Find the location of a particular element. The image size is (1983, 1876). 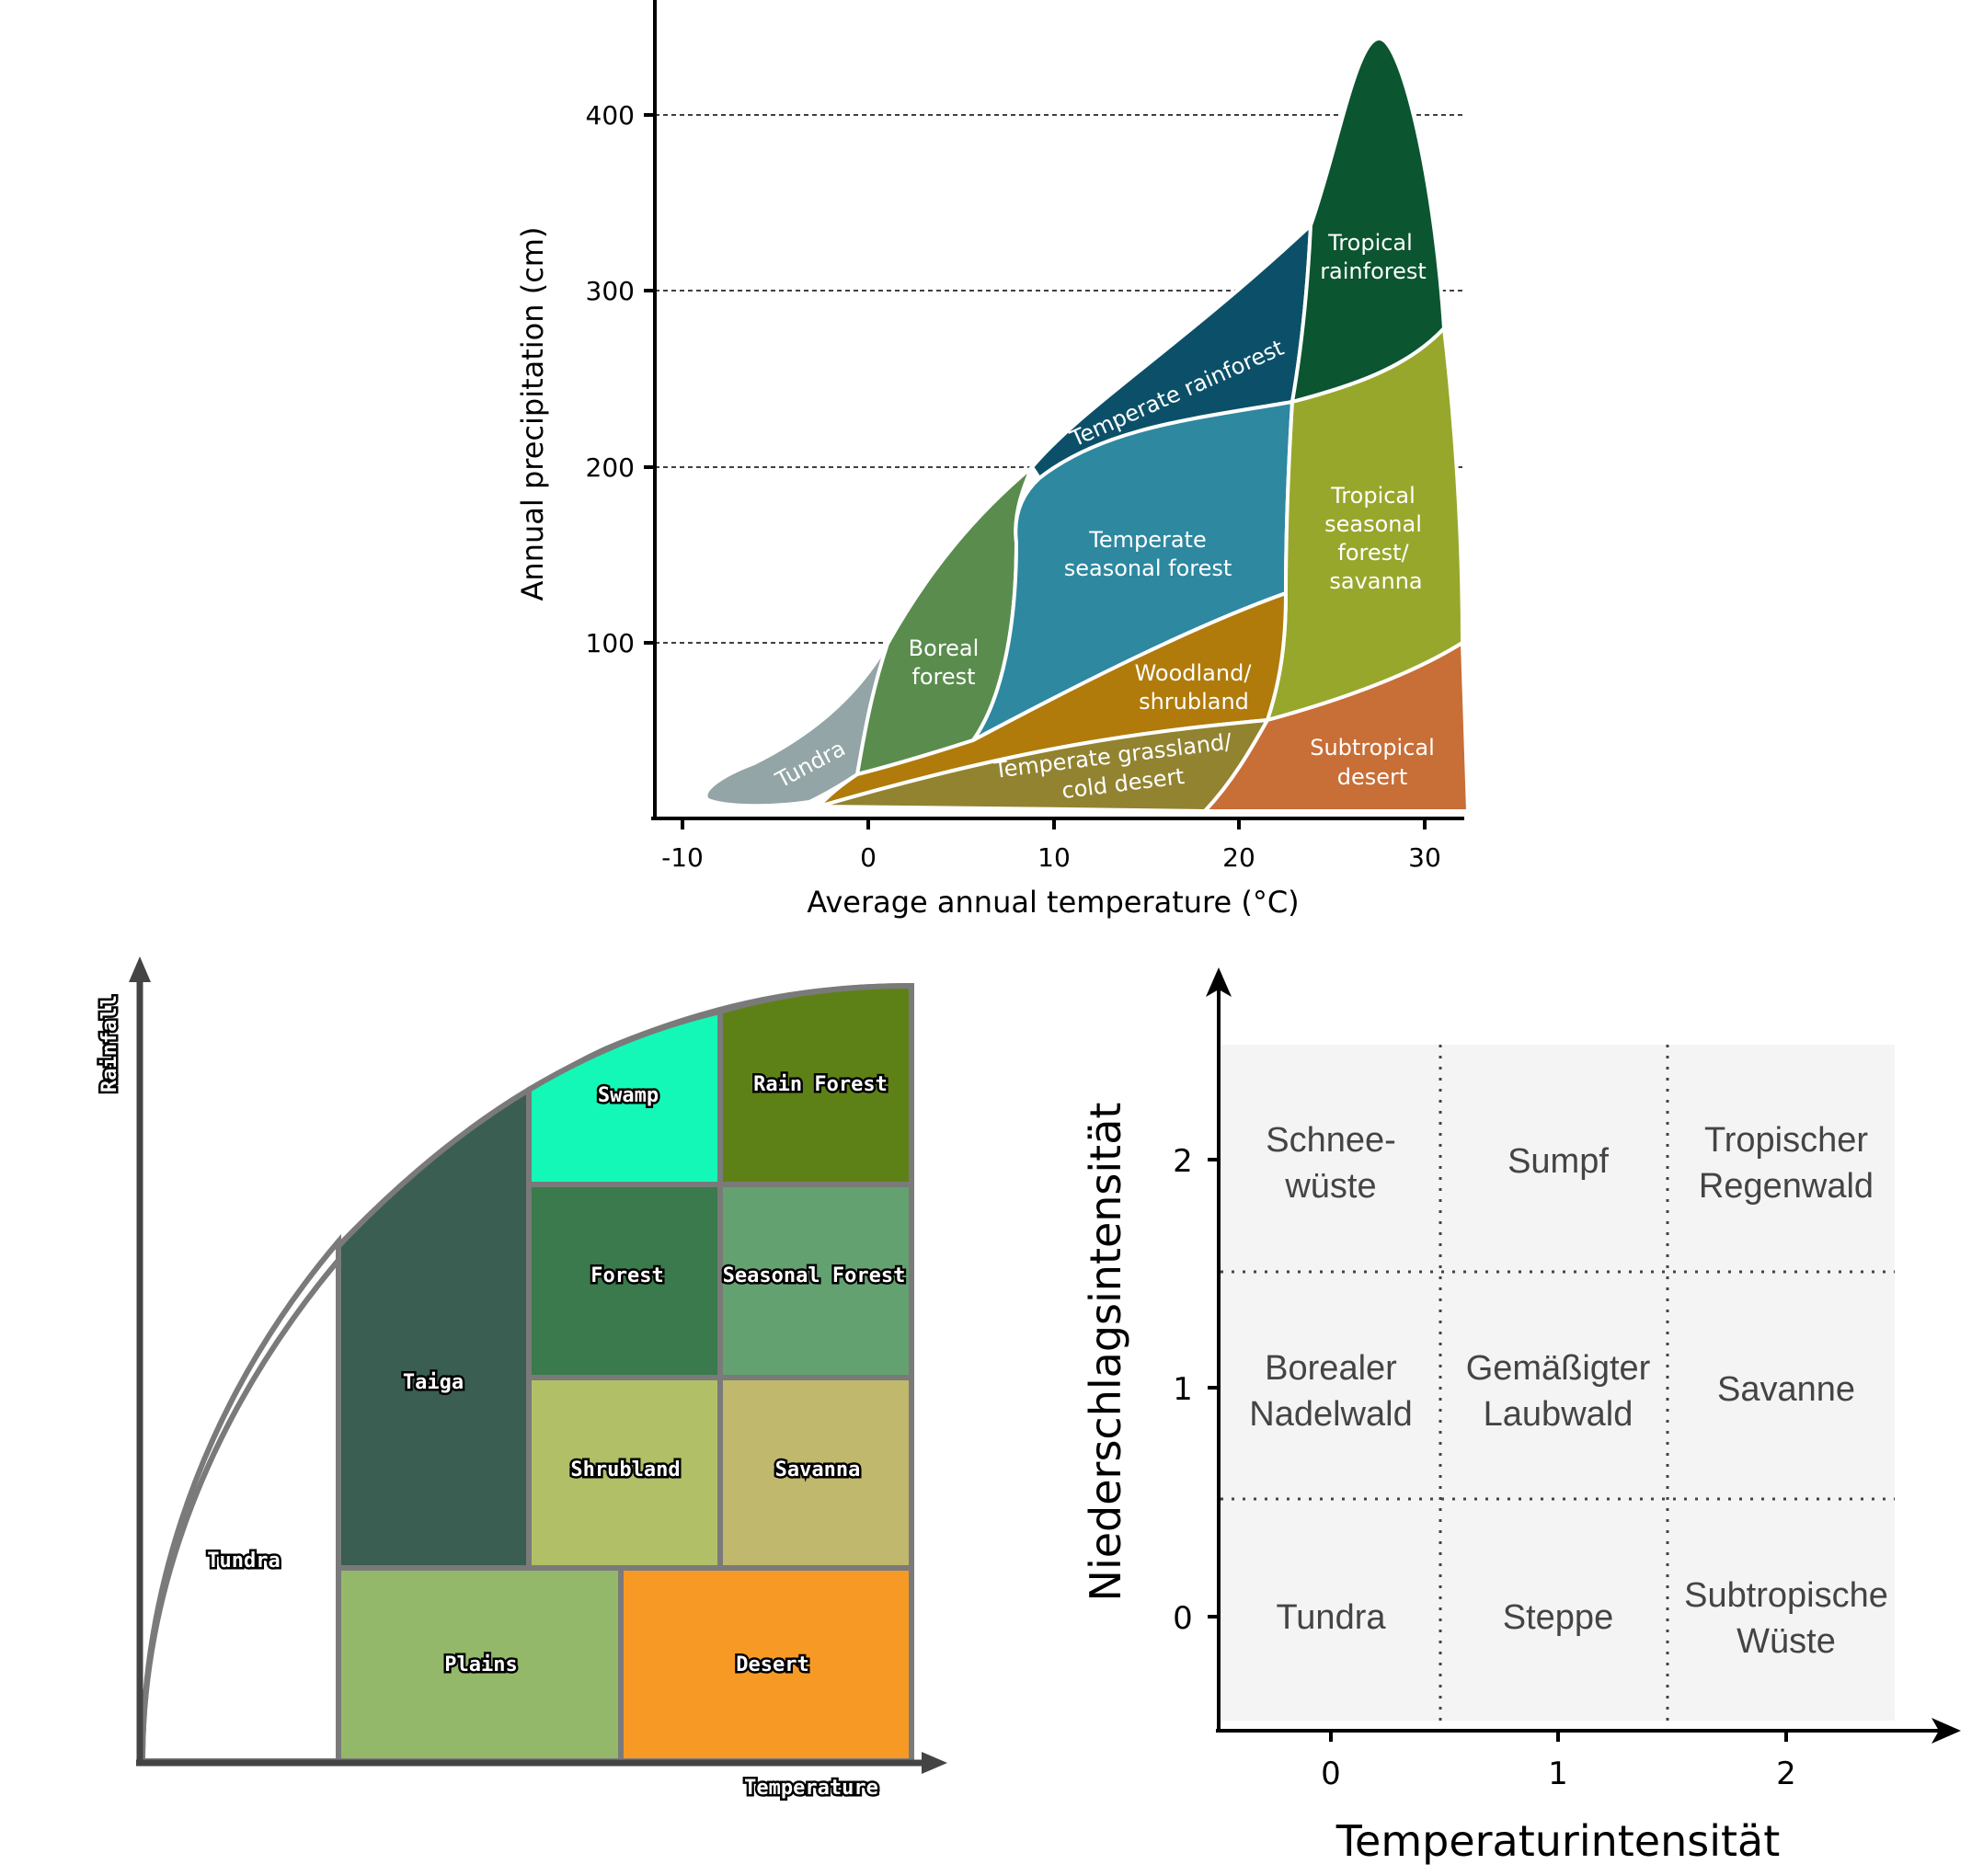

pixel-y-arrow-icon is located at coordinates (140, 969).